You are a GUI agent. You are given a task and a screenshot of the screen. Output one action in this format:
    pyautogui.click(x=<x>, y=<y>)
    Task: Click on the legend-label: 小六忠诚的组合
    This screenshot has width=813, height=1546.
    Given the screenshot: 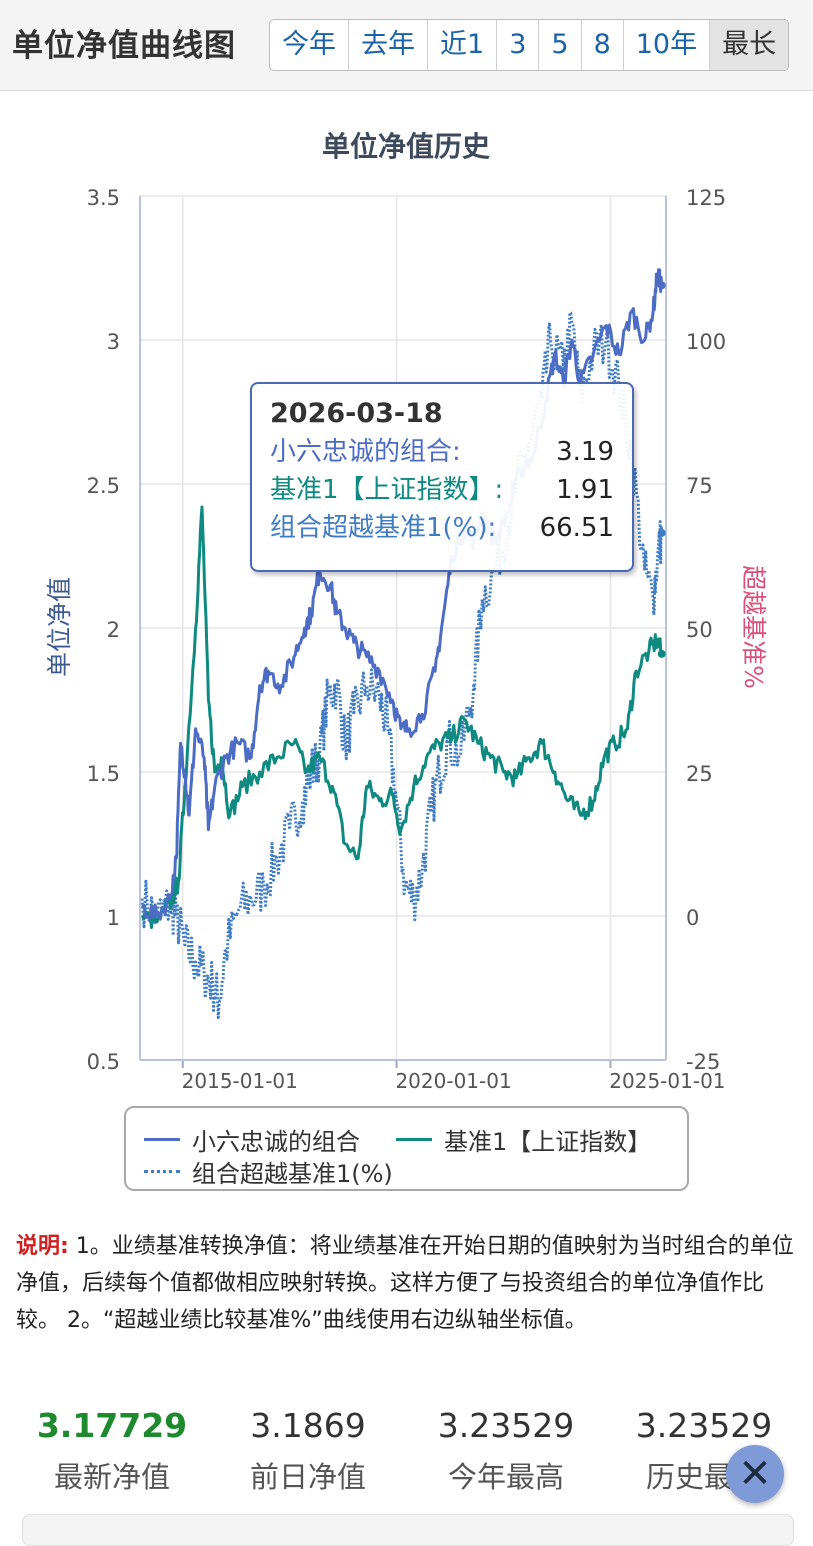 What is the action you would take?
    pyautogui.click(x=276, y=1142)
    